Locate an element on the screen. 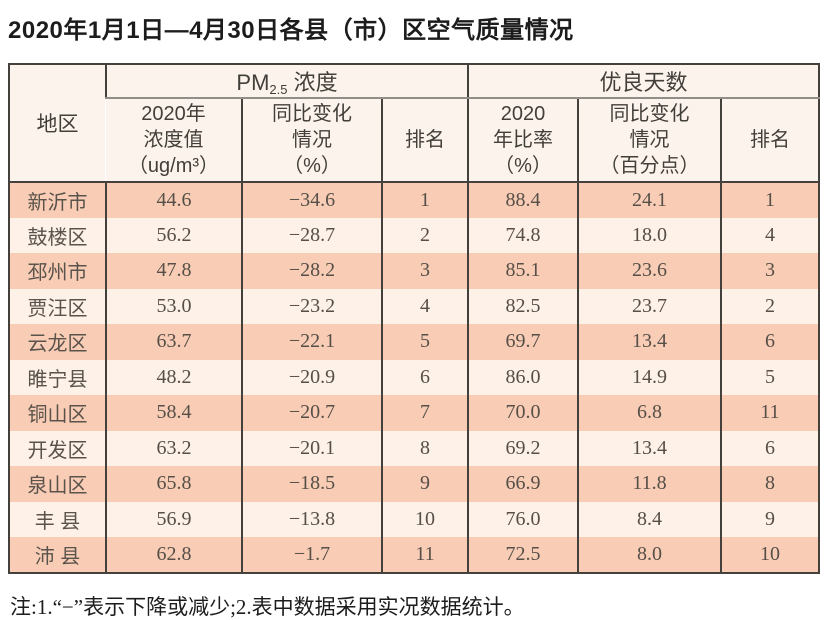 This screenshot has width=825, height=620. page-title: 2020年1月1日—4月30日各县（市）区空气质量情况 is located at coordinates (291, 30).